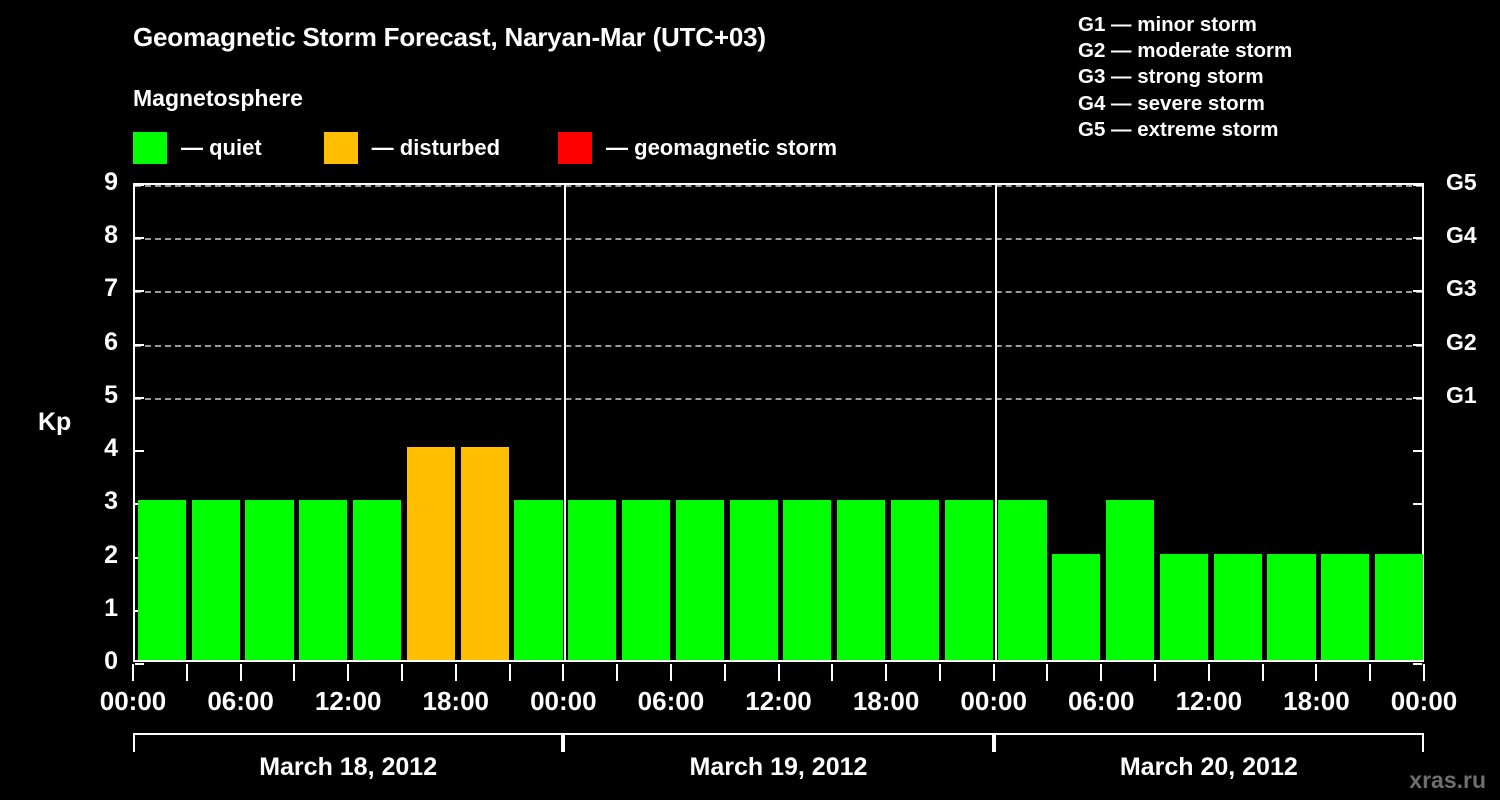 This screenshot has height=800, width=1500. Describe the element at coordinates (133, 701) in the screenshot. I see `x-axis-label-0: 00:00` at that location.